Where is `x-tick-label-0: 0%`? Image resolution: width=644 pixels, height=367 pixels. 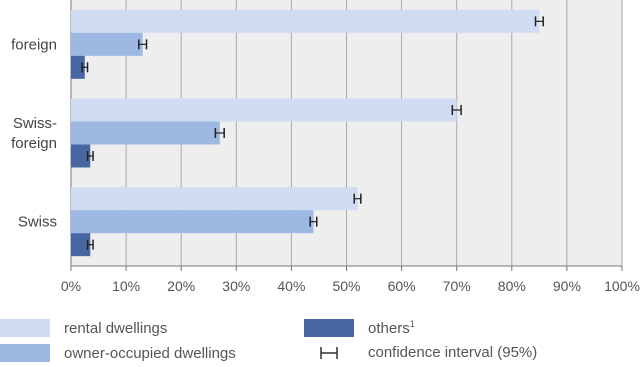 x-tick-label-0: 0% is located at coordinates (71, 286).